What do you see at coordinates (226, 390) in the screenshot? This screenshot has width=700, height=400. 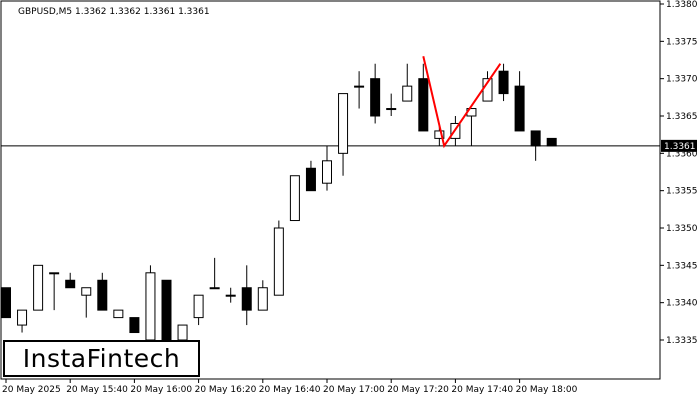 I see `x-tick-label: 20 May 16:20` at bounding box center [226, 390].